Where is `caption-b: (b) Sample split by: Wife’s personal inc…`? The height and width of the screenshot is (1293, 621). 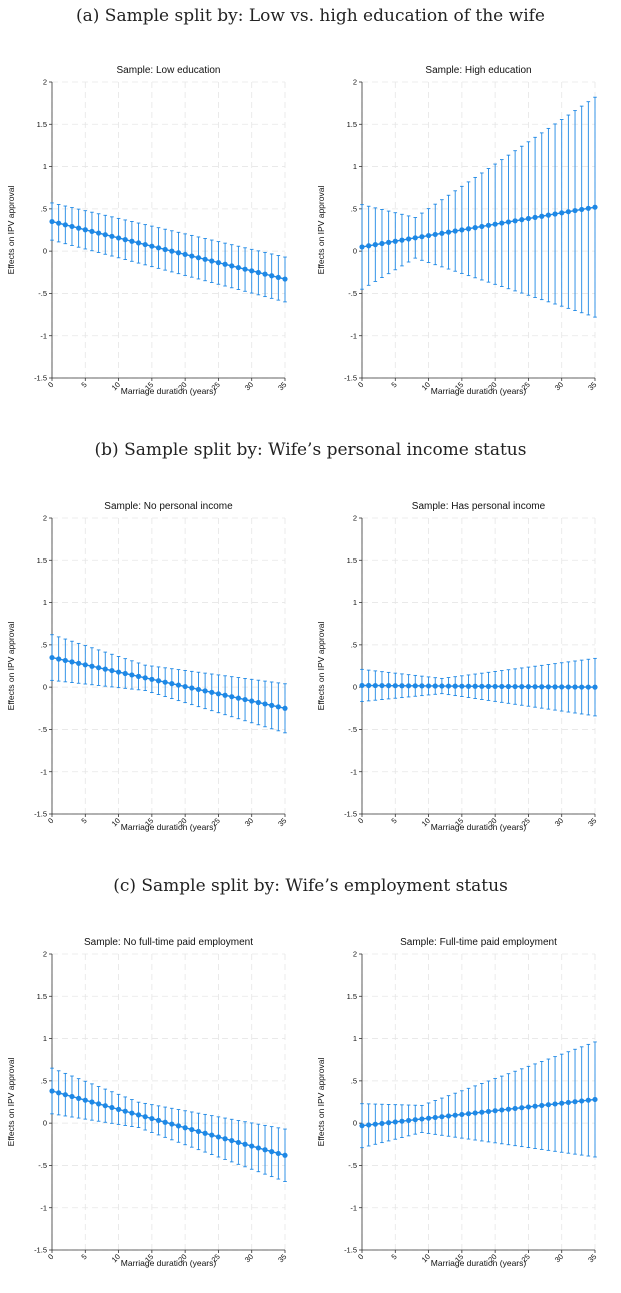
caption-b: (b) Sample split by: Wife’s personal inc… is located at coordinates (310, 450).